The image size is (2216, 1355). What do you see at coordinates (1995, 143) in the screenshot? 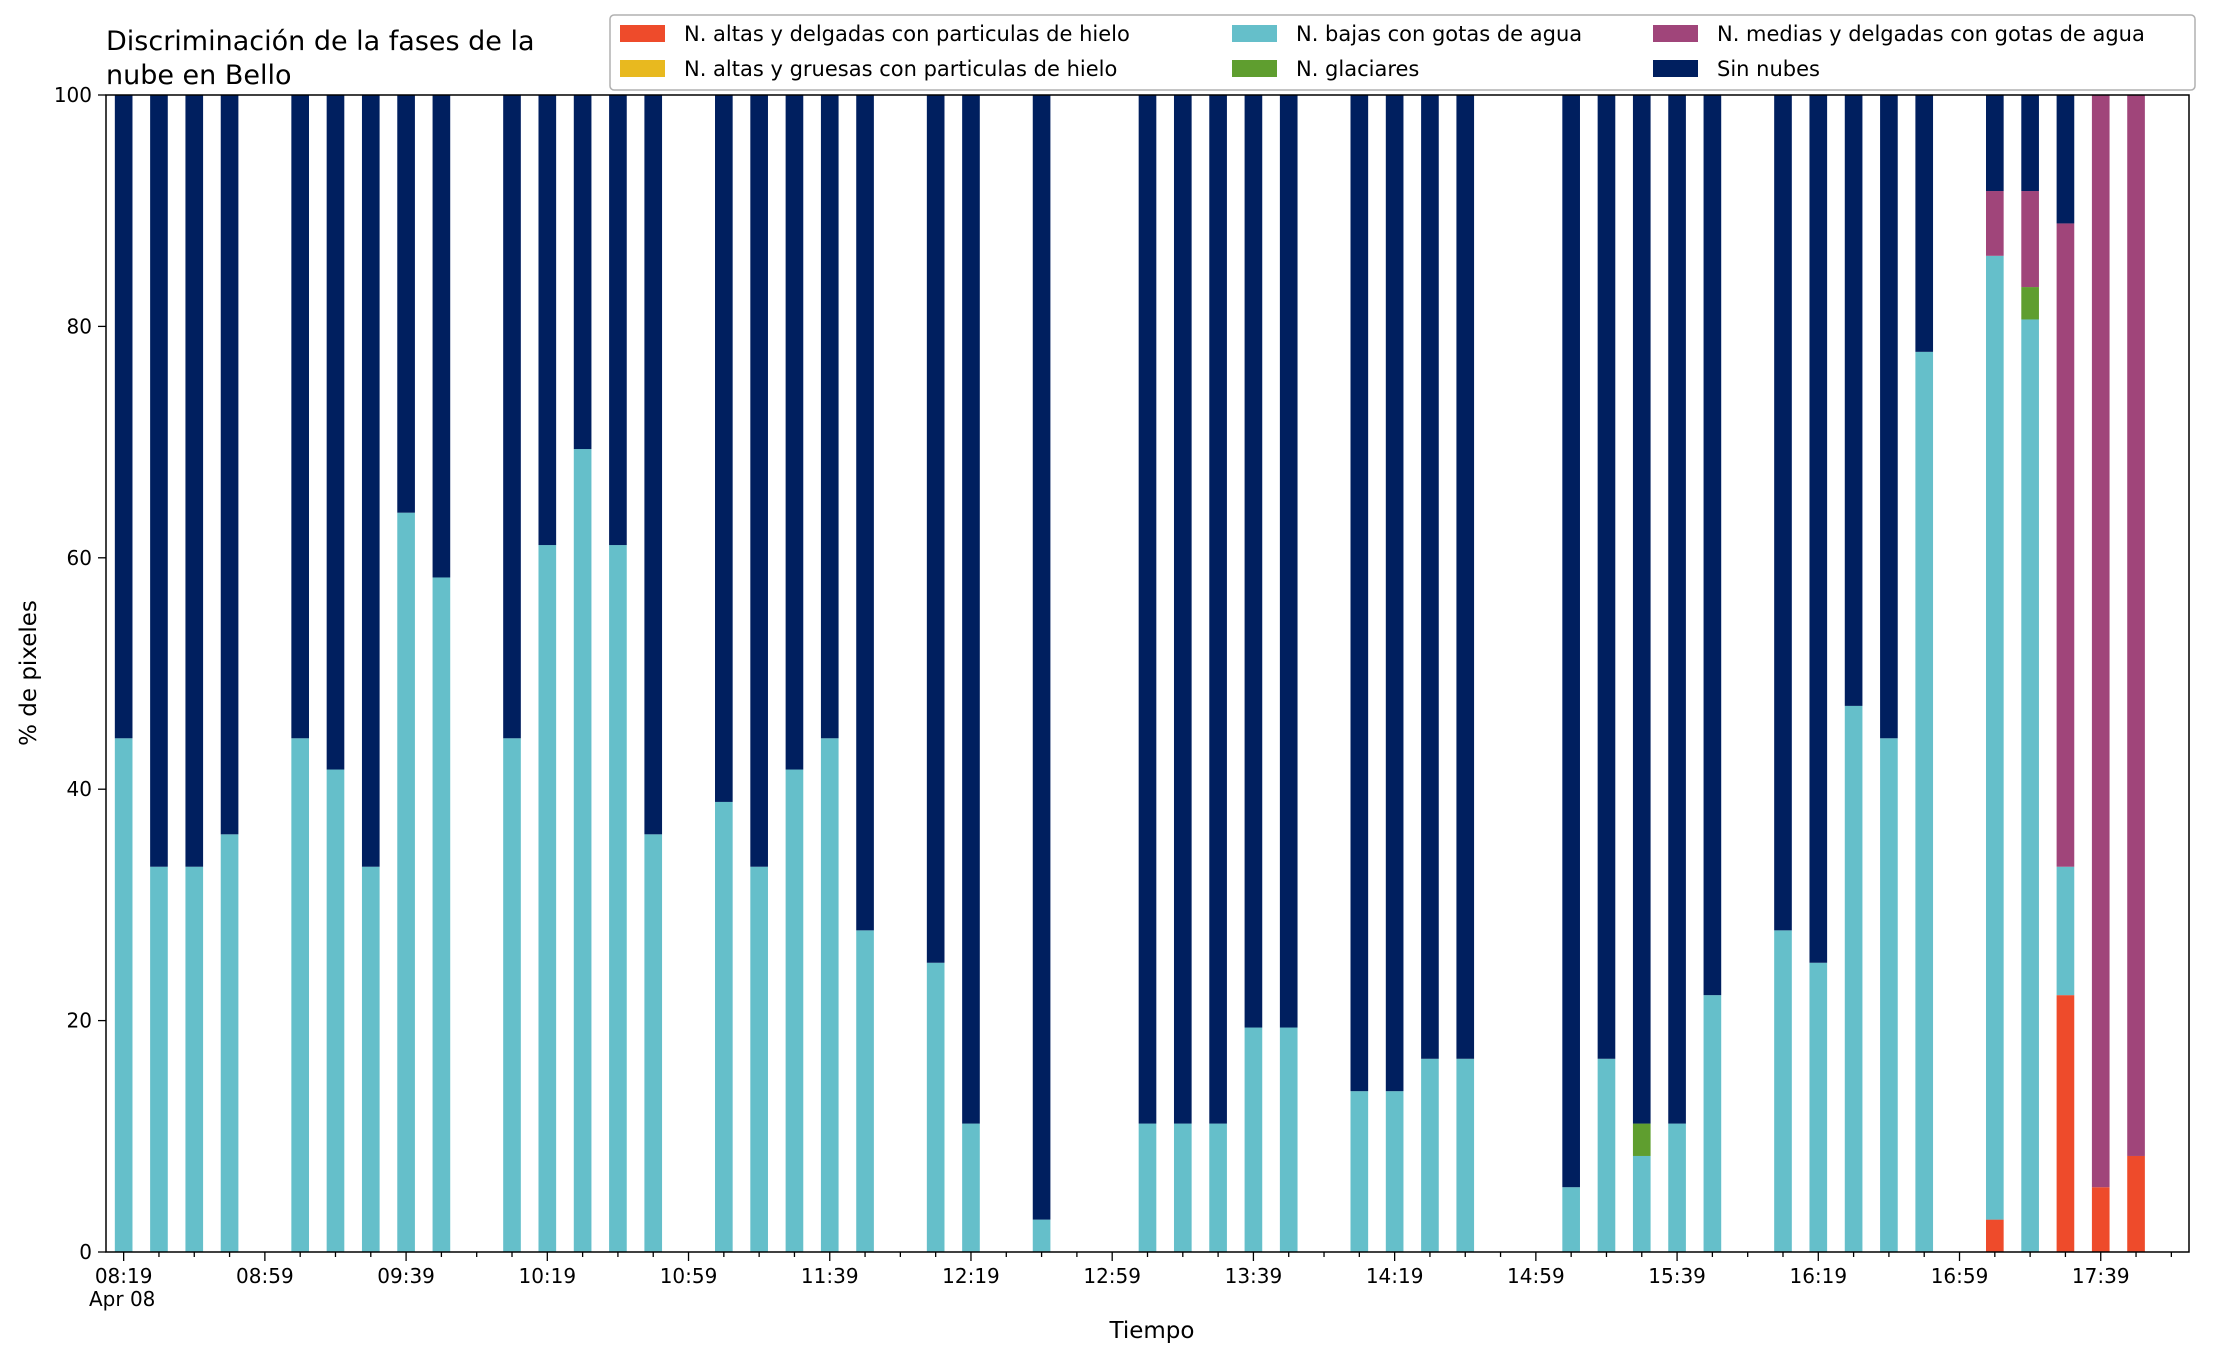
I see `bar-1709-s` at bounding box center [1995, 143].